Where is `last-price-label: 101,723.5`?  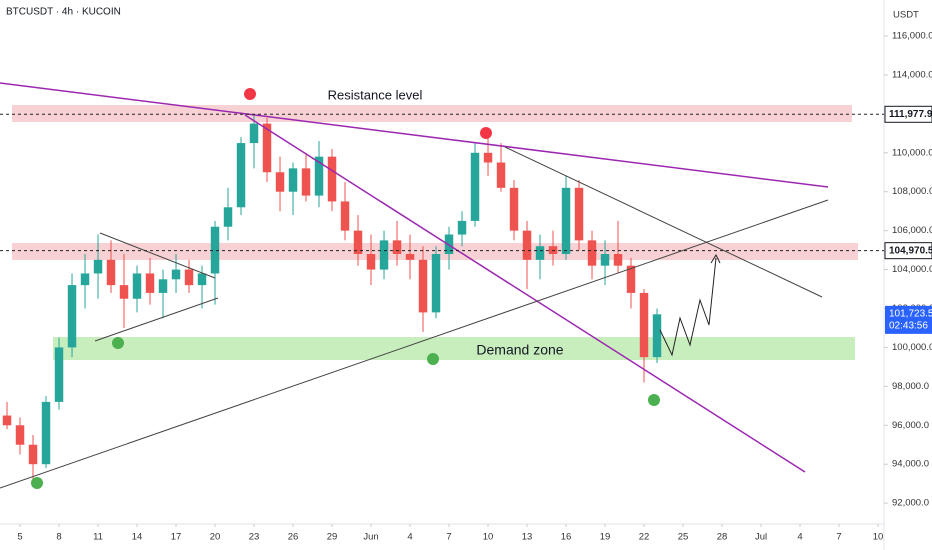
last-price-label: 101,723.5 is located at coordinates (910, 314).